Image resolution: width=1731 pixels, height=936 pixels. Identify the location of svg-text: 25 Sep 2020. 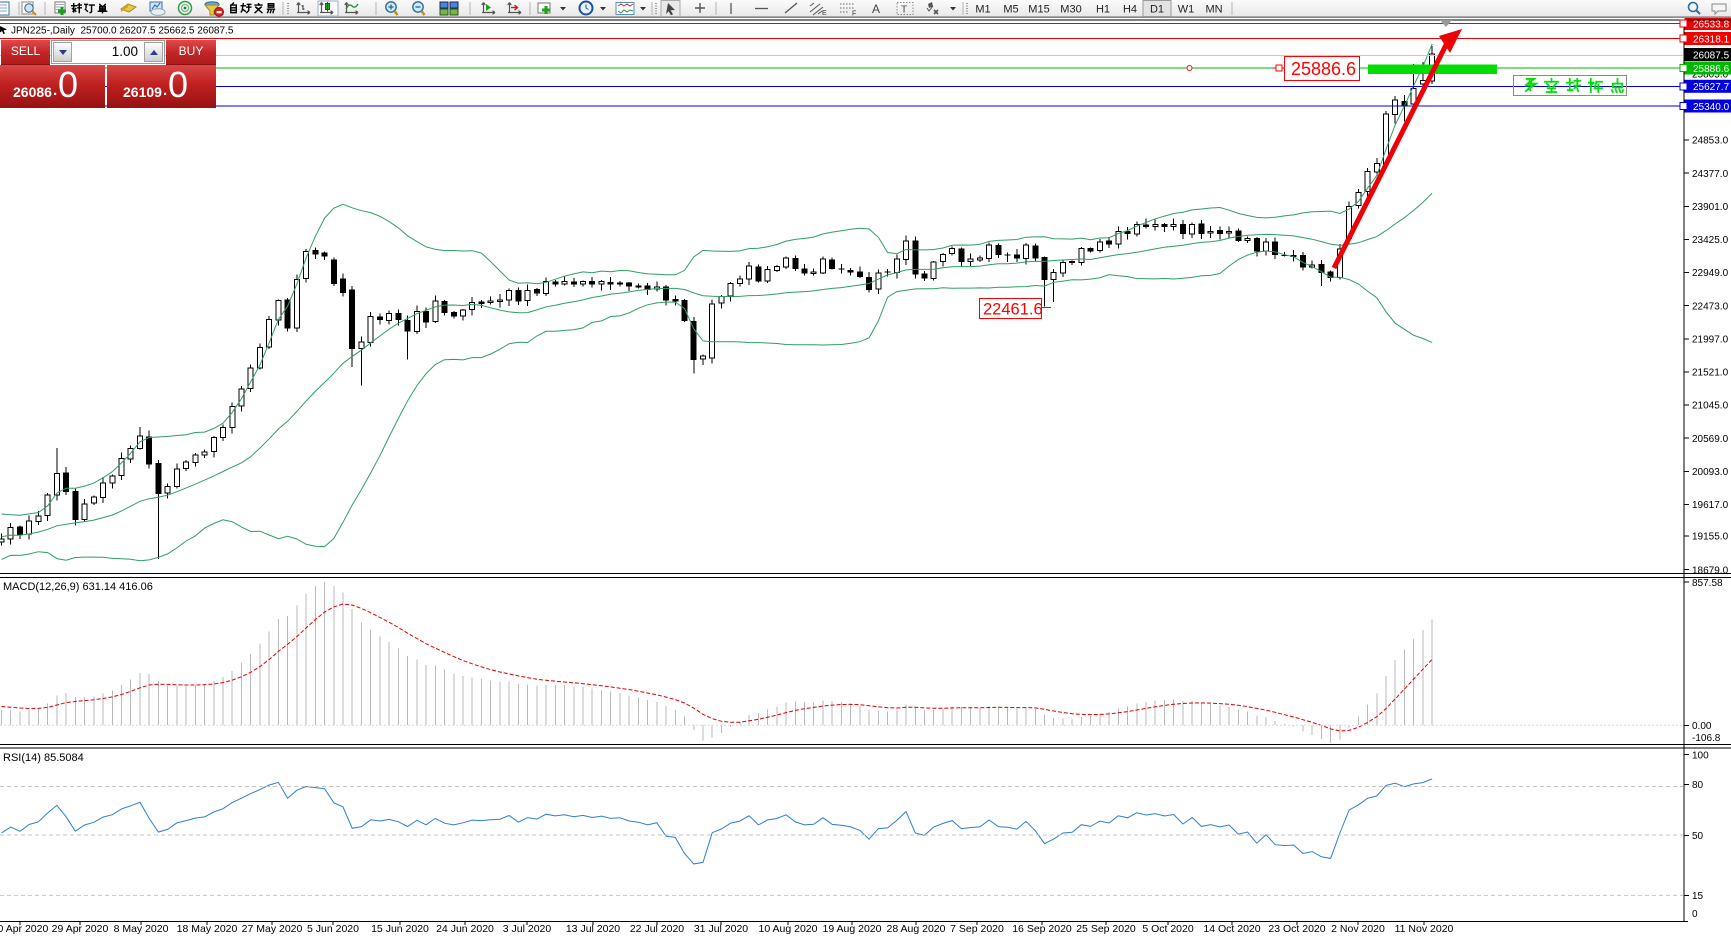
(1106, 929).